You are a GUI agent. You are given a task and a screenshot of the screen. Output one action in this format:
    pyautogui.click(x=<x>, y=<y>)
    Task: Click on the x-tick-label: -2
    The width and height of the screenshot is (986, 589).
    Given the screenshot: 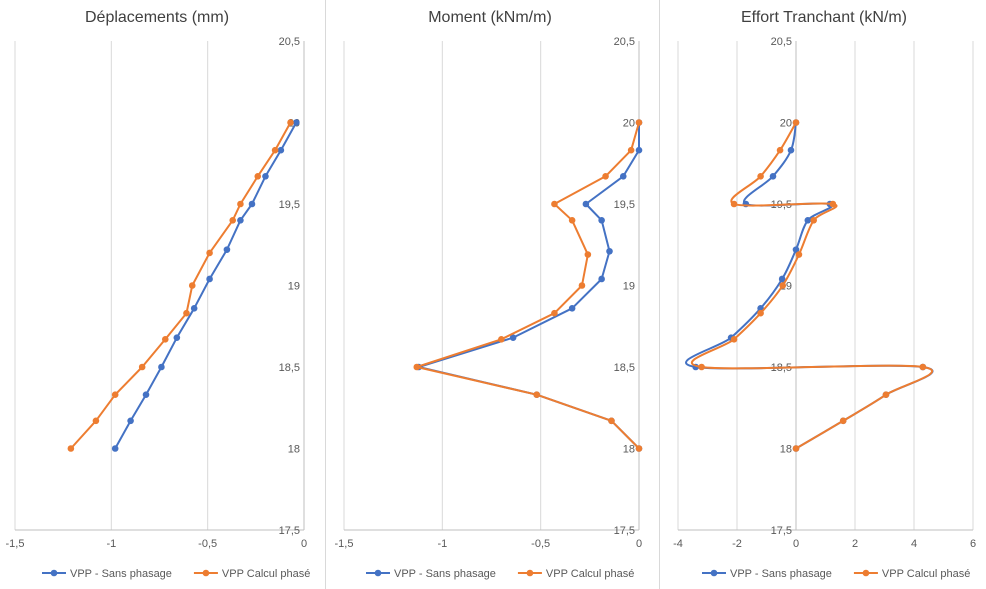 What is the action you would take?
    pyautogui.click(x=737, y=544)
    